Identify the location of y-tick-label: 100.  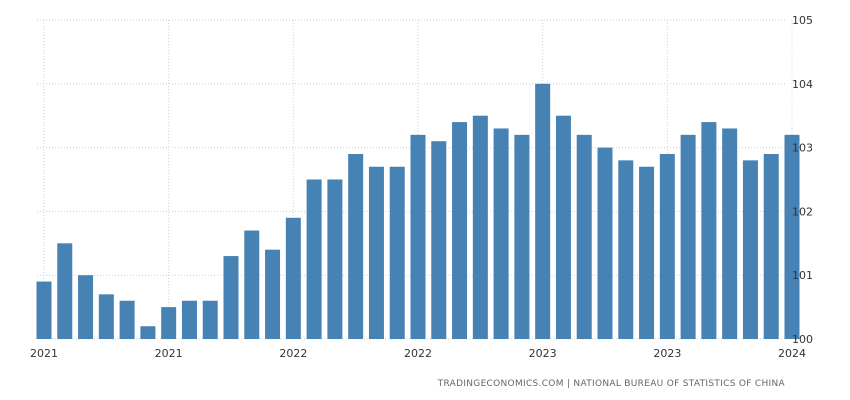
(802, 339).